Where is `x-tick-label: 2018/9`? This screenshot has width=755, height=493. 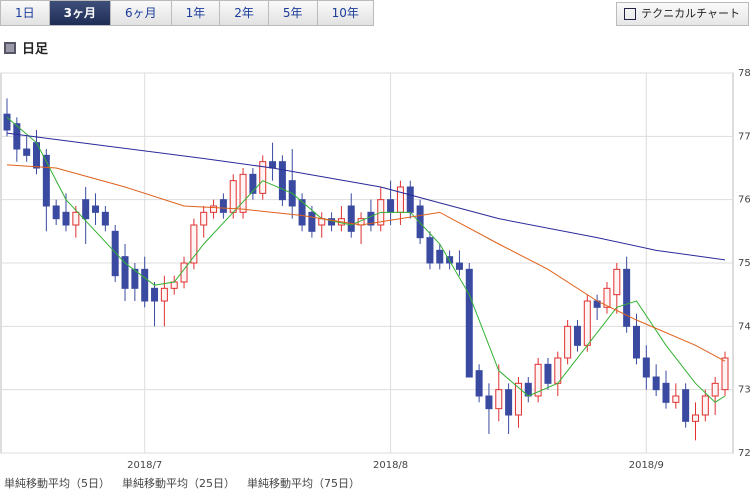
x-tick-label: 2018/9 is located at coordinates (646, 465).